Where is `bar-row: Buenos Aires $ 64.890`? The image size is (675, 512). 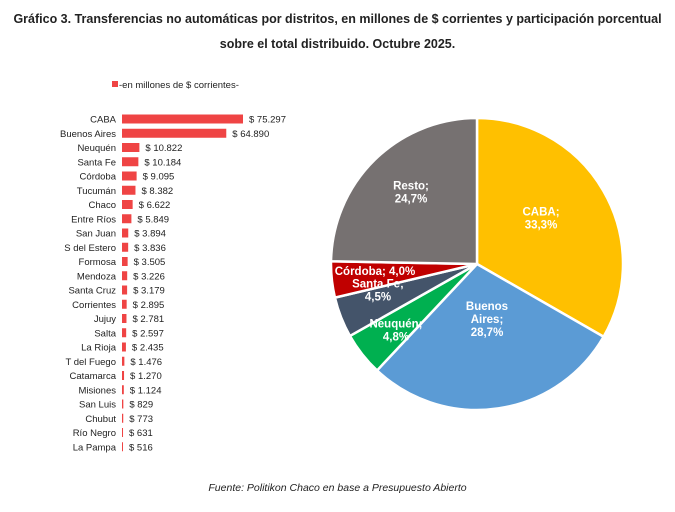
bar-row: Buenos Aires $ 64.890 is located at coordinates (164, 134).